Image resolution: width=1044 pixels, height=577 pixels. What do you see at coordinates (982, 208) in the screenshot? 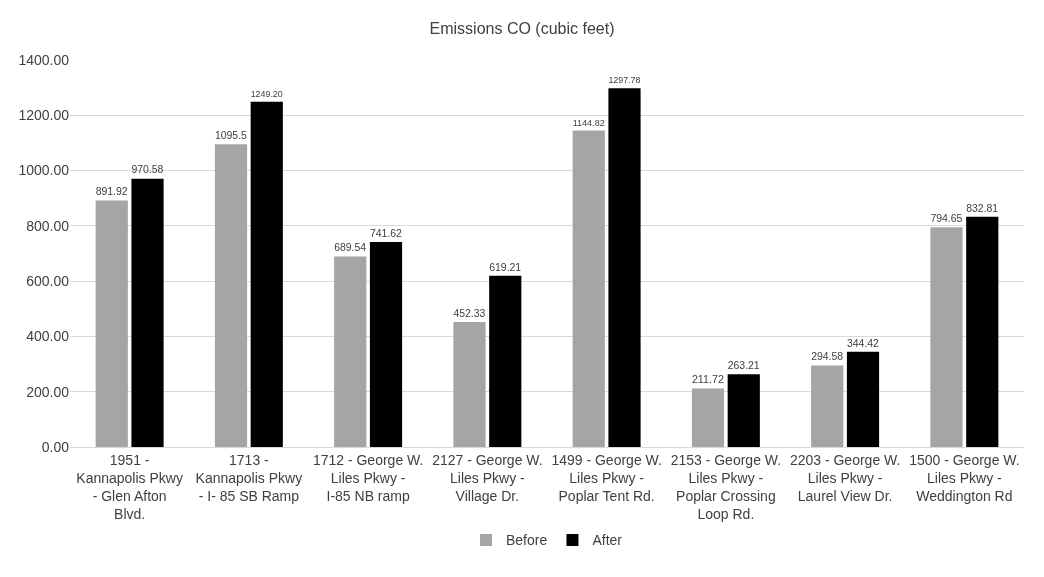
I see `data-label: 832.81` at bounding box center [982, 208].